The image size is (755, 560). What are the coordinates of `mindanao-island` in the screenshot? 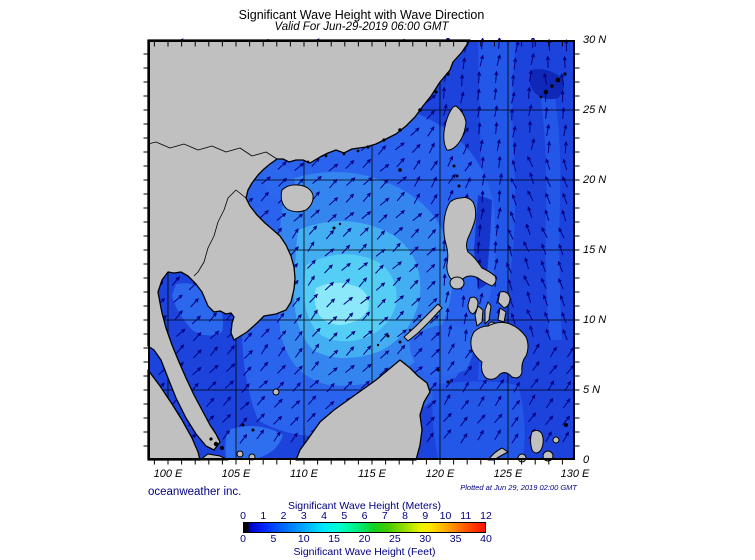 It's located at (499, 350).